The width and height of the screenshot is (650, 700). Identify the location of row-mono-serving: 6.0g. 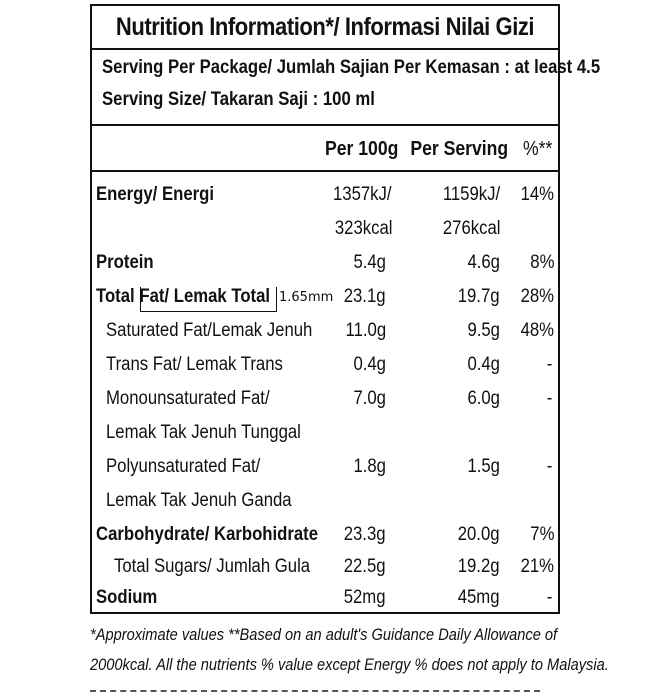
(483, 398).